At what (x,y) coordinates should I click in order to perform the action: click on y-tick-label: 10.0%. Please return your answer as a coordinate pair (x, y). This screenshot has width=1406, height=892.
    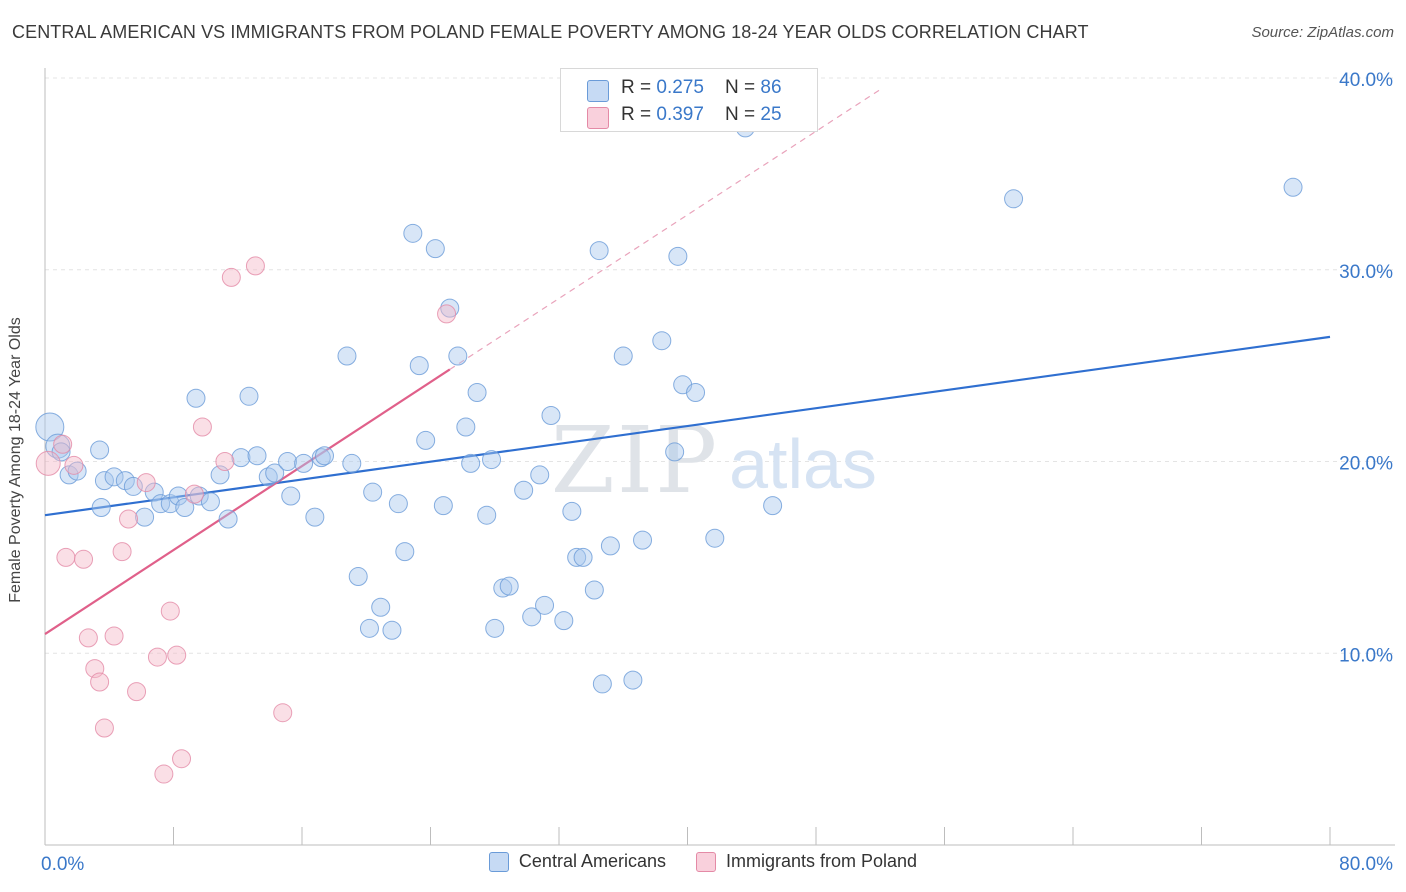
    Looking at the image, I should click on (1366, 655).